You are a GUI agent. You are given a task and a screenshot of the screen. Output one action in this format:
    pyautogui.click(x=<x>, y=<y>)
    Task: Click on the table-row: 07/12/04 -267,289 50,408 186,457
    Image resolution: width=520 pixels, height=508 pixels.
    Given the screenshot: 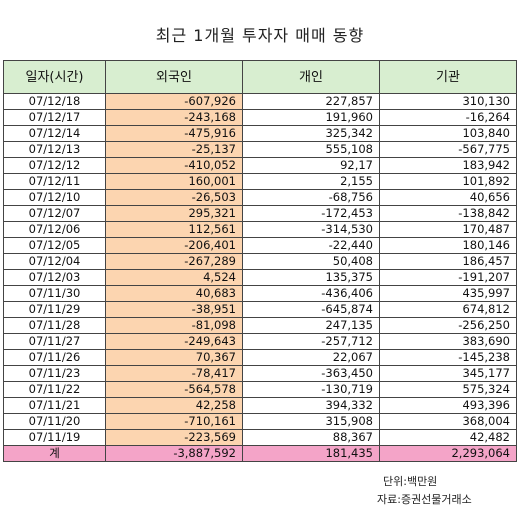 What is the action you would take?
    pyautogui.click(x=260, y=261)
    